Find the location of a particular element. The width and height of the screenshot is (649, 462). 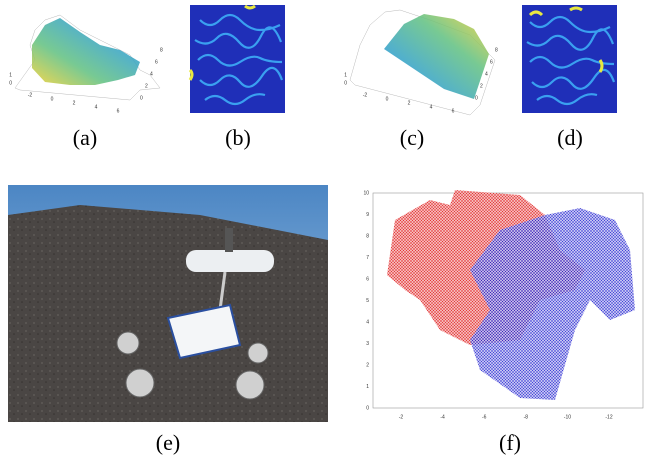

panel-d-heatmap is located at coordinates (569, 59).